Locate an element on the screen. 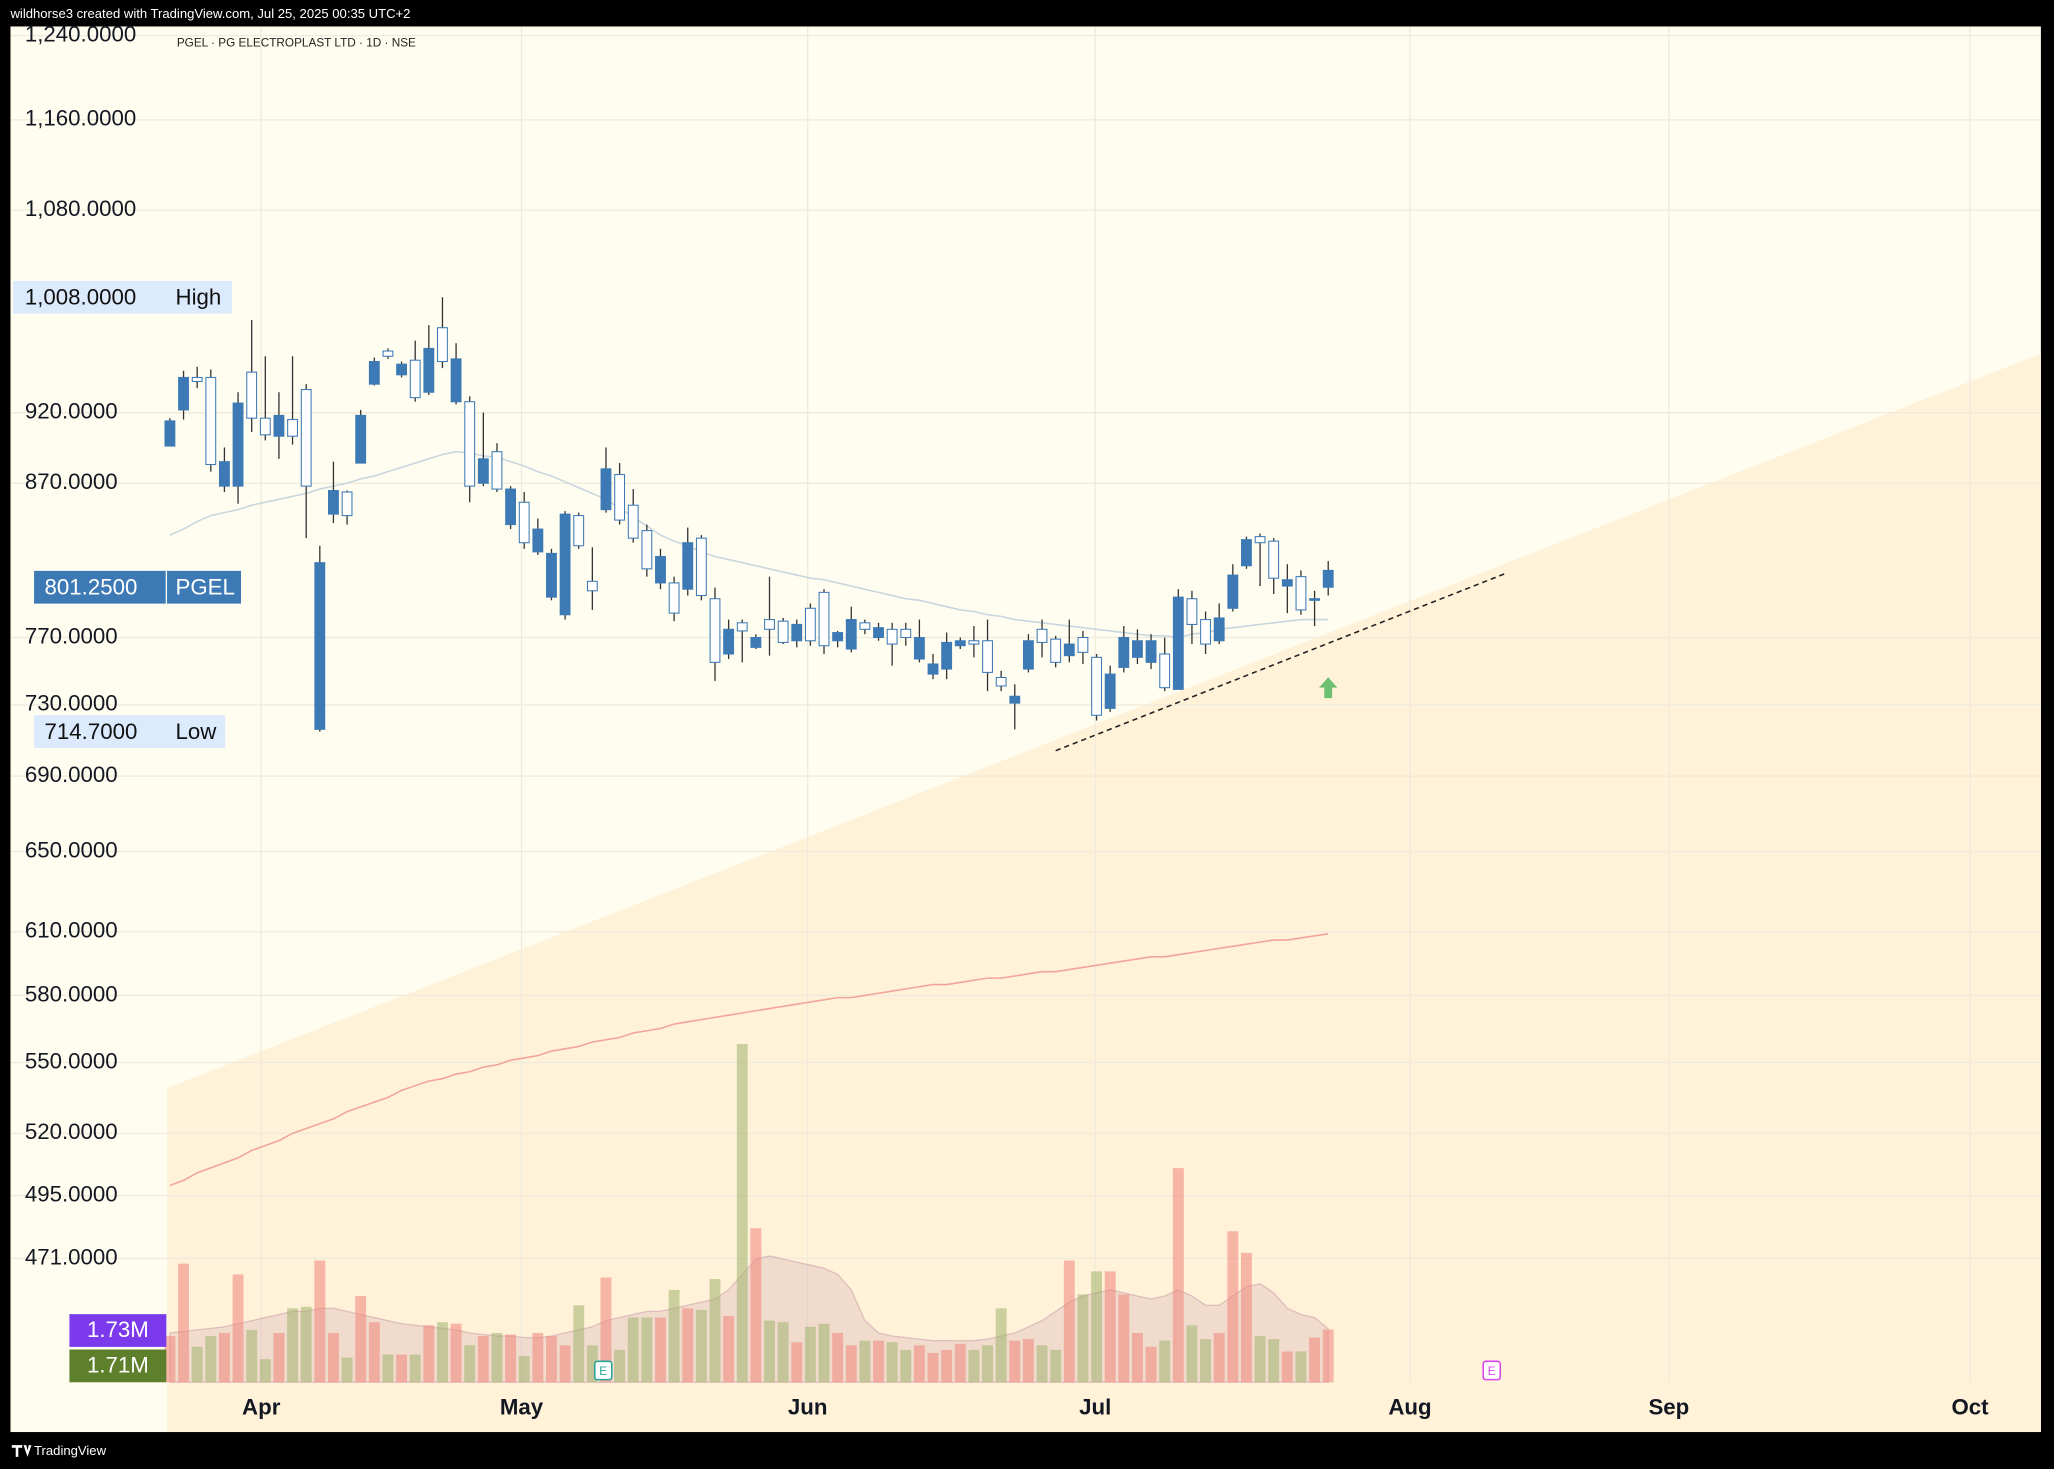 This screenshot has height=1469, width=2054. y-tick-label: 471.0000 is located at coordinates (71, 1256).